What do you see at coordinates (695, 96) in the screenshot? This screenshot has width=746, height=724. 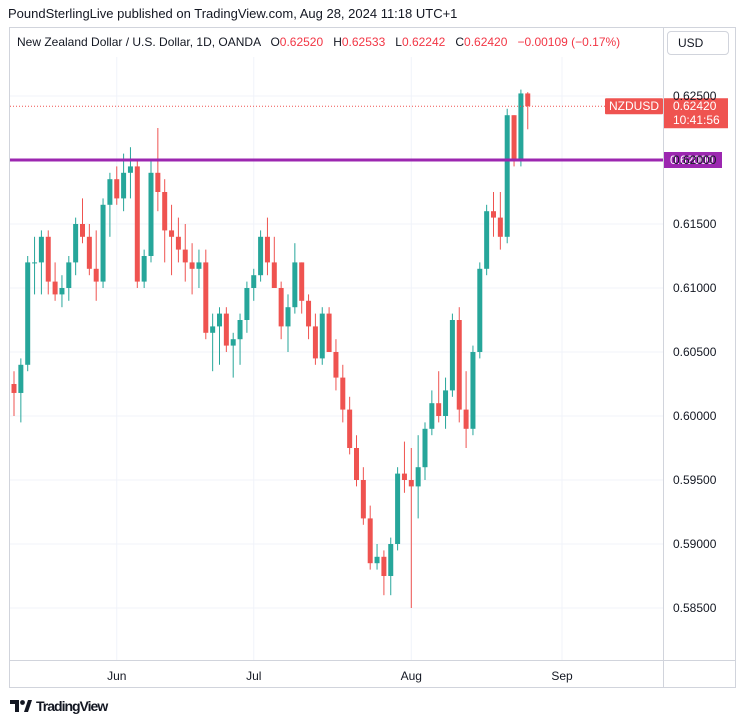 I see `y-tick-label: 0.62500` at bounding box center [695, 96].